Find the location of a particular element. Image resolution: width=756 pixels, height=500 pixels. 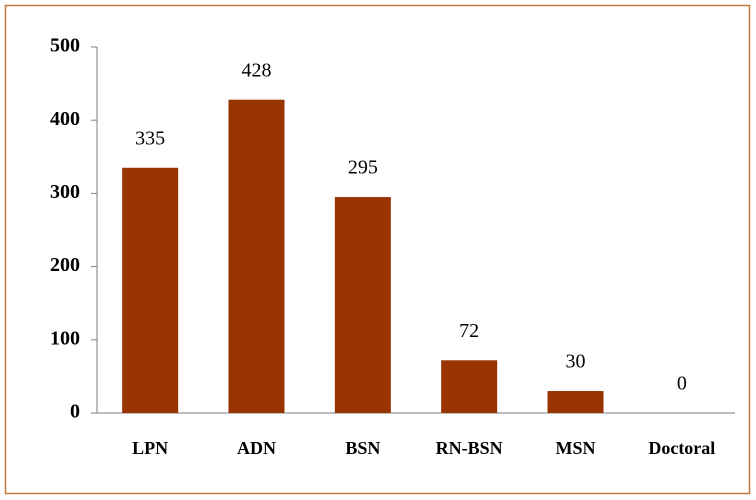

x-tick-label: LPN is located at coordinates (150, 448).